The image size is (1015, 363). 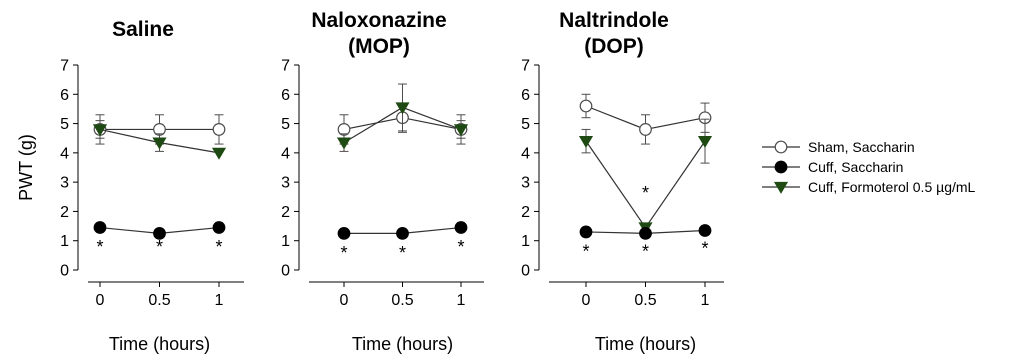 I want to click on chart-title: Naloxonazine, so click(x=378, y=20).